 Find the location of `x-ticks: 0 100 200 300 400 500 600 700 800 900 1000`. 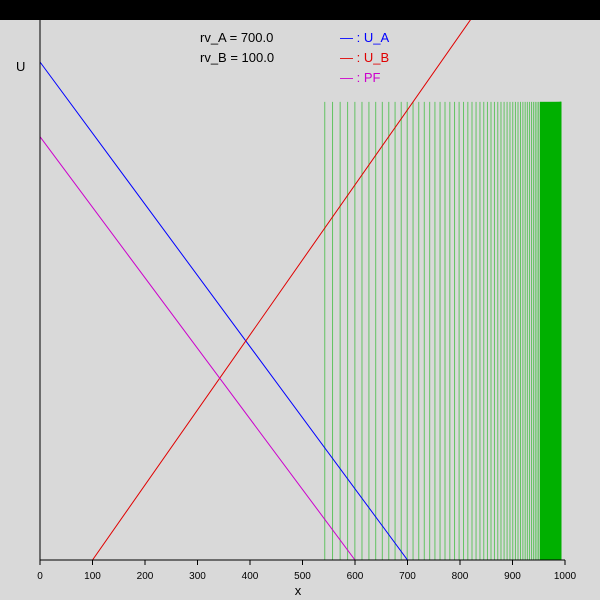

x-ticks: 0 100 200 300 400 500 600 700 800 900 1000 is located at coordinates (307, 571).